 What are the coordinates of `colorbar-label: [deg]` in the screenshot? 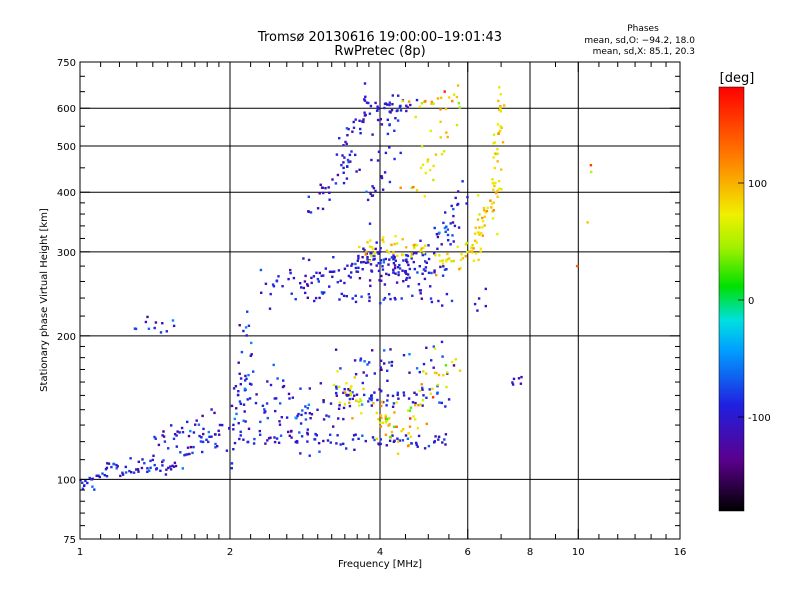 It's located at (737, 78).